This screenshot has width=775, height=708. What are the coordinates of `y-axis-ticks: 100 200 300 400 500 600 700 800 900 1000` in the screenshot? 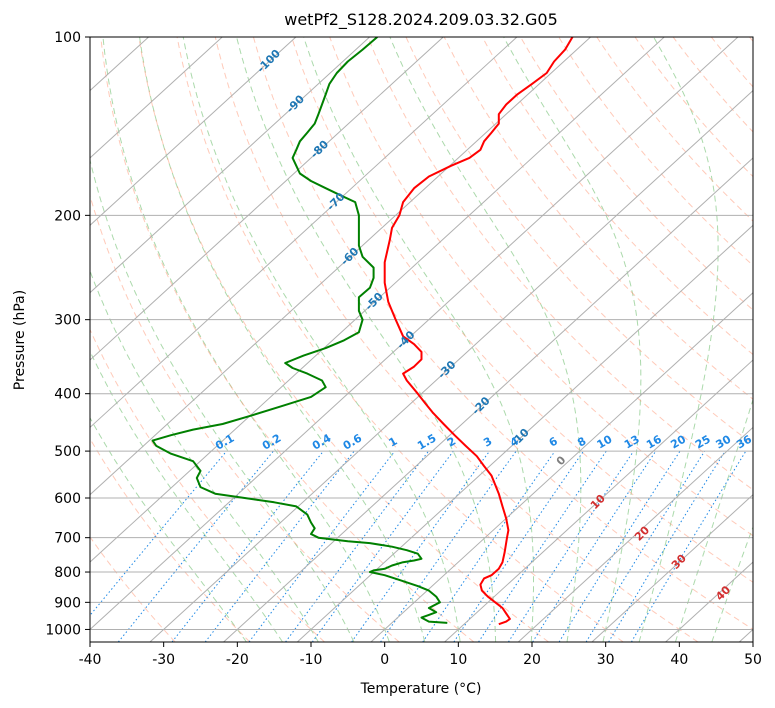 It's located at (67, 334).